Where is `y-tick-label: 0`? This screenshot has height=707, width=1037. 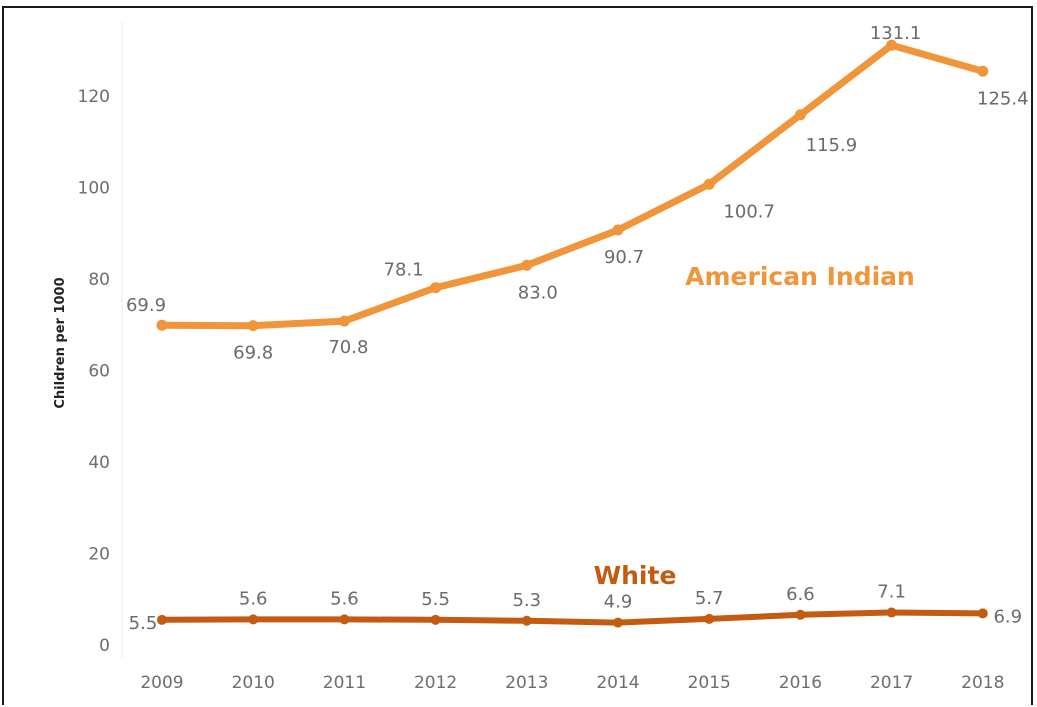
y-tick-label: 0 is located at coordinates (104, 646).